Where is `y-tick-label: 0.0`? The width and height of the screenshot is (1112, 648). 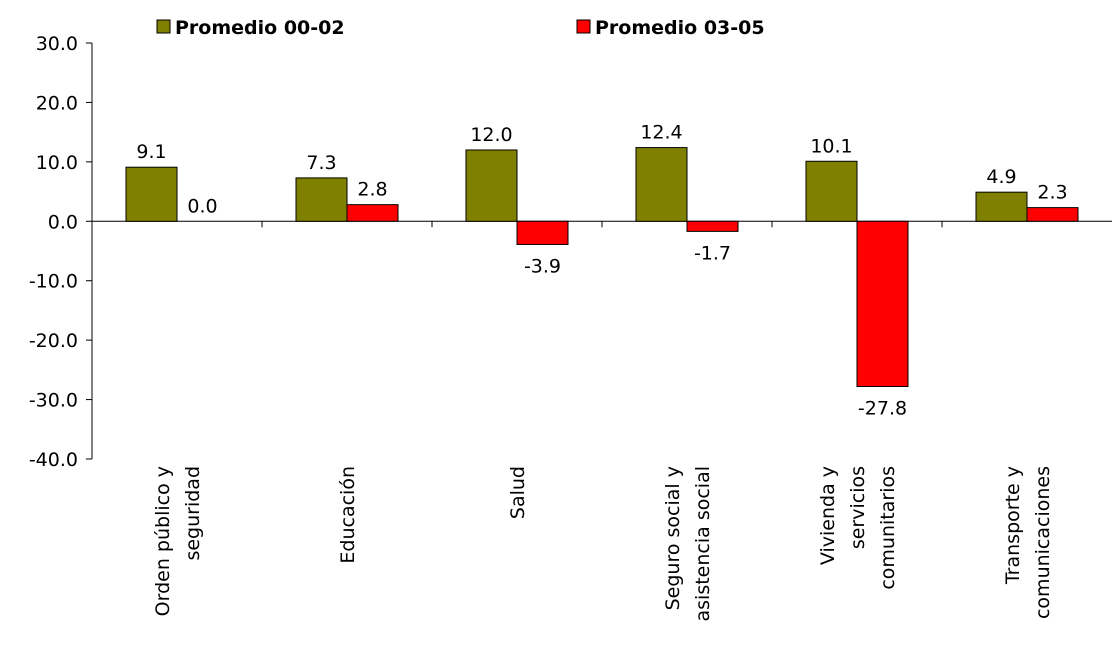
y-tick-label: 0.0 is located at coordinates (63, 222).